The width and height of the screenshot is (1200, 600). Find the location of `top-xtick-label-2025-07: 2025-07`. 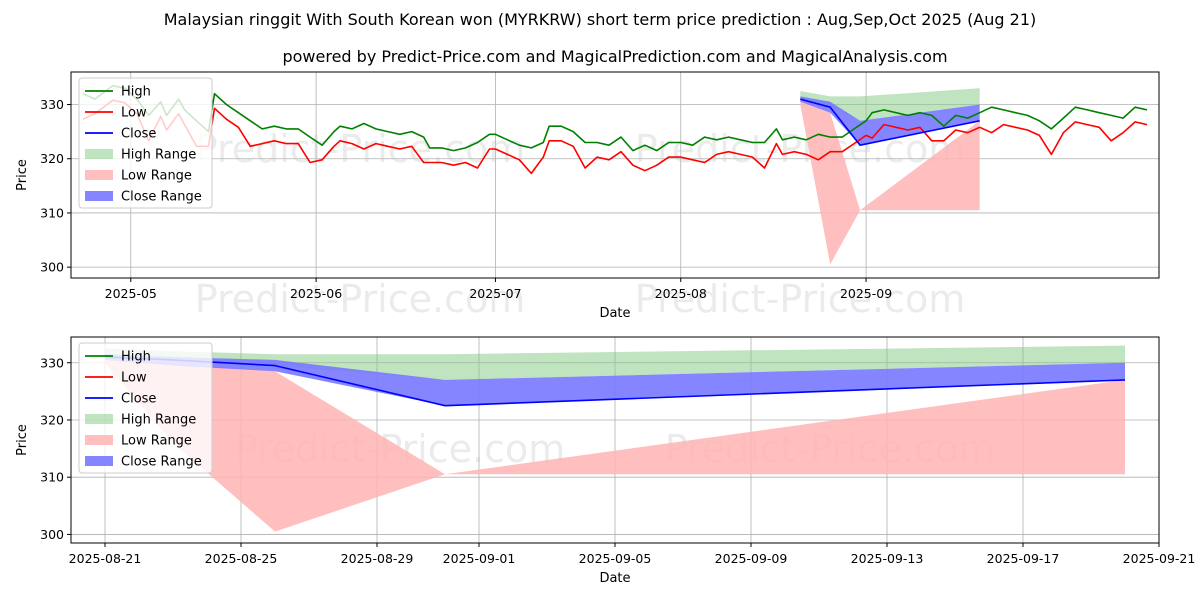

top-xtick-label-2025-07: 2025-07 is located at coordinates (495, 293).